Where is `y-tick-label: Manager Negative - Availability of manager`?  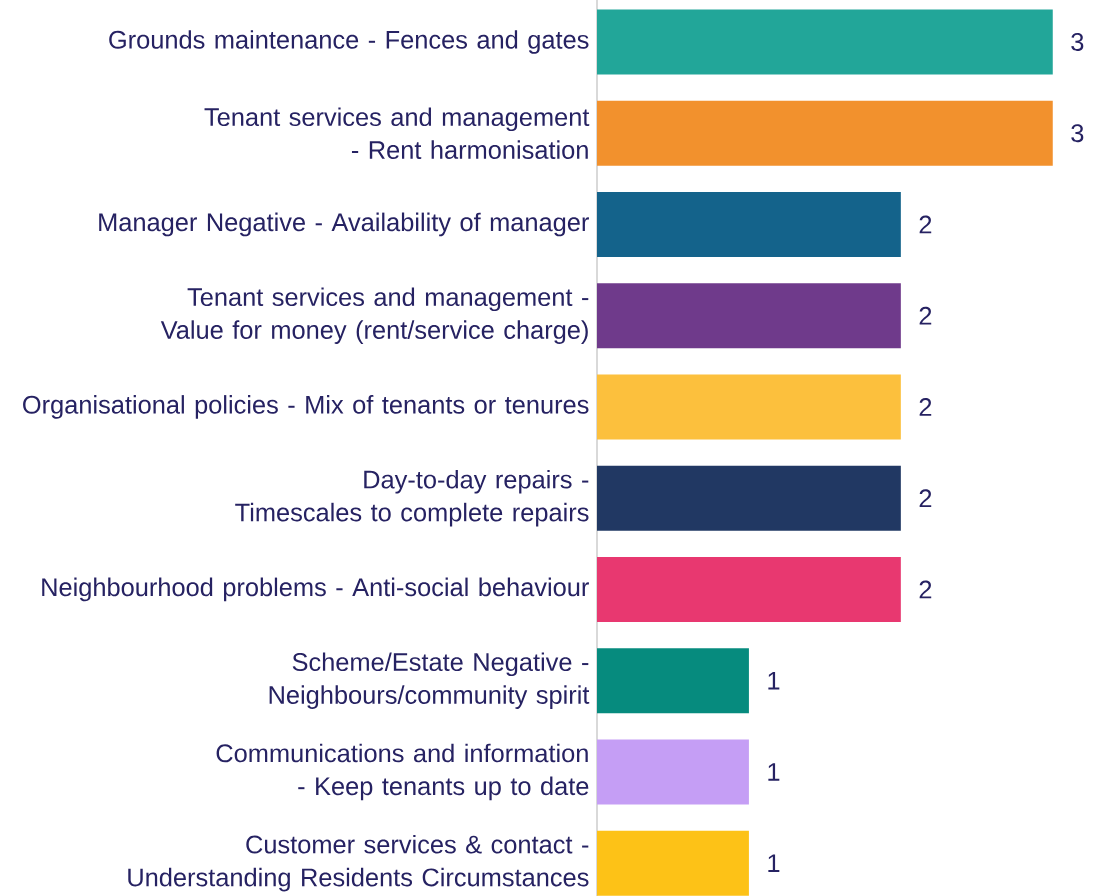 y-tick-label: Manager Negative - Availability of manager is located at coordinates (344, 224).